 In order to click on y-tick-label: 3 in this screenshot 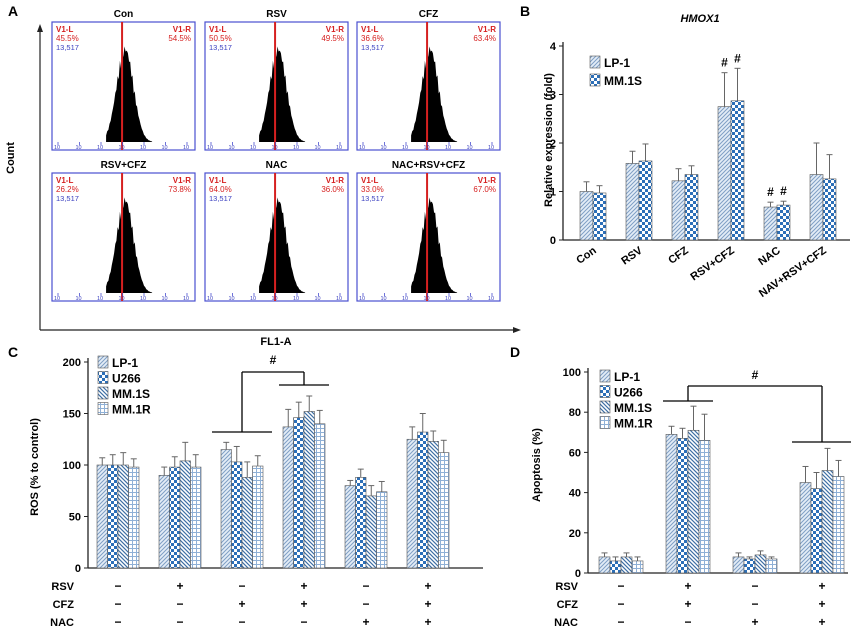, I will do `click(553, 96)`.